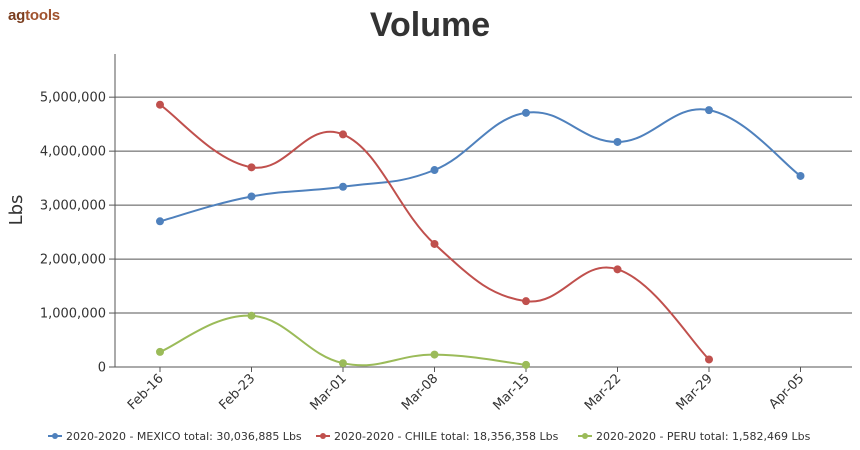 The height and width of the screenshot is (450, 860). I want to click on y-tick-label: 1,000,000, so click(73, 314).